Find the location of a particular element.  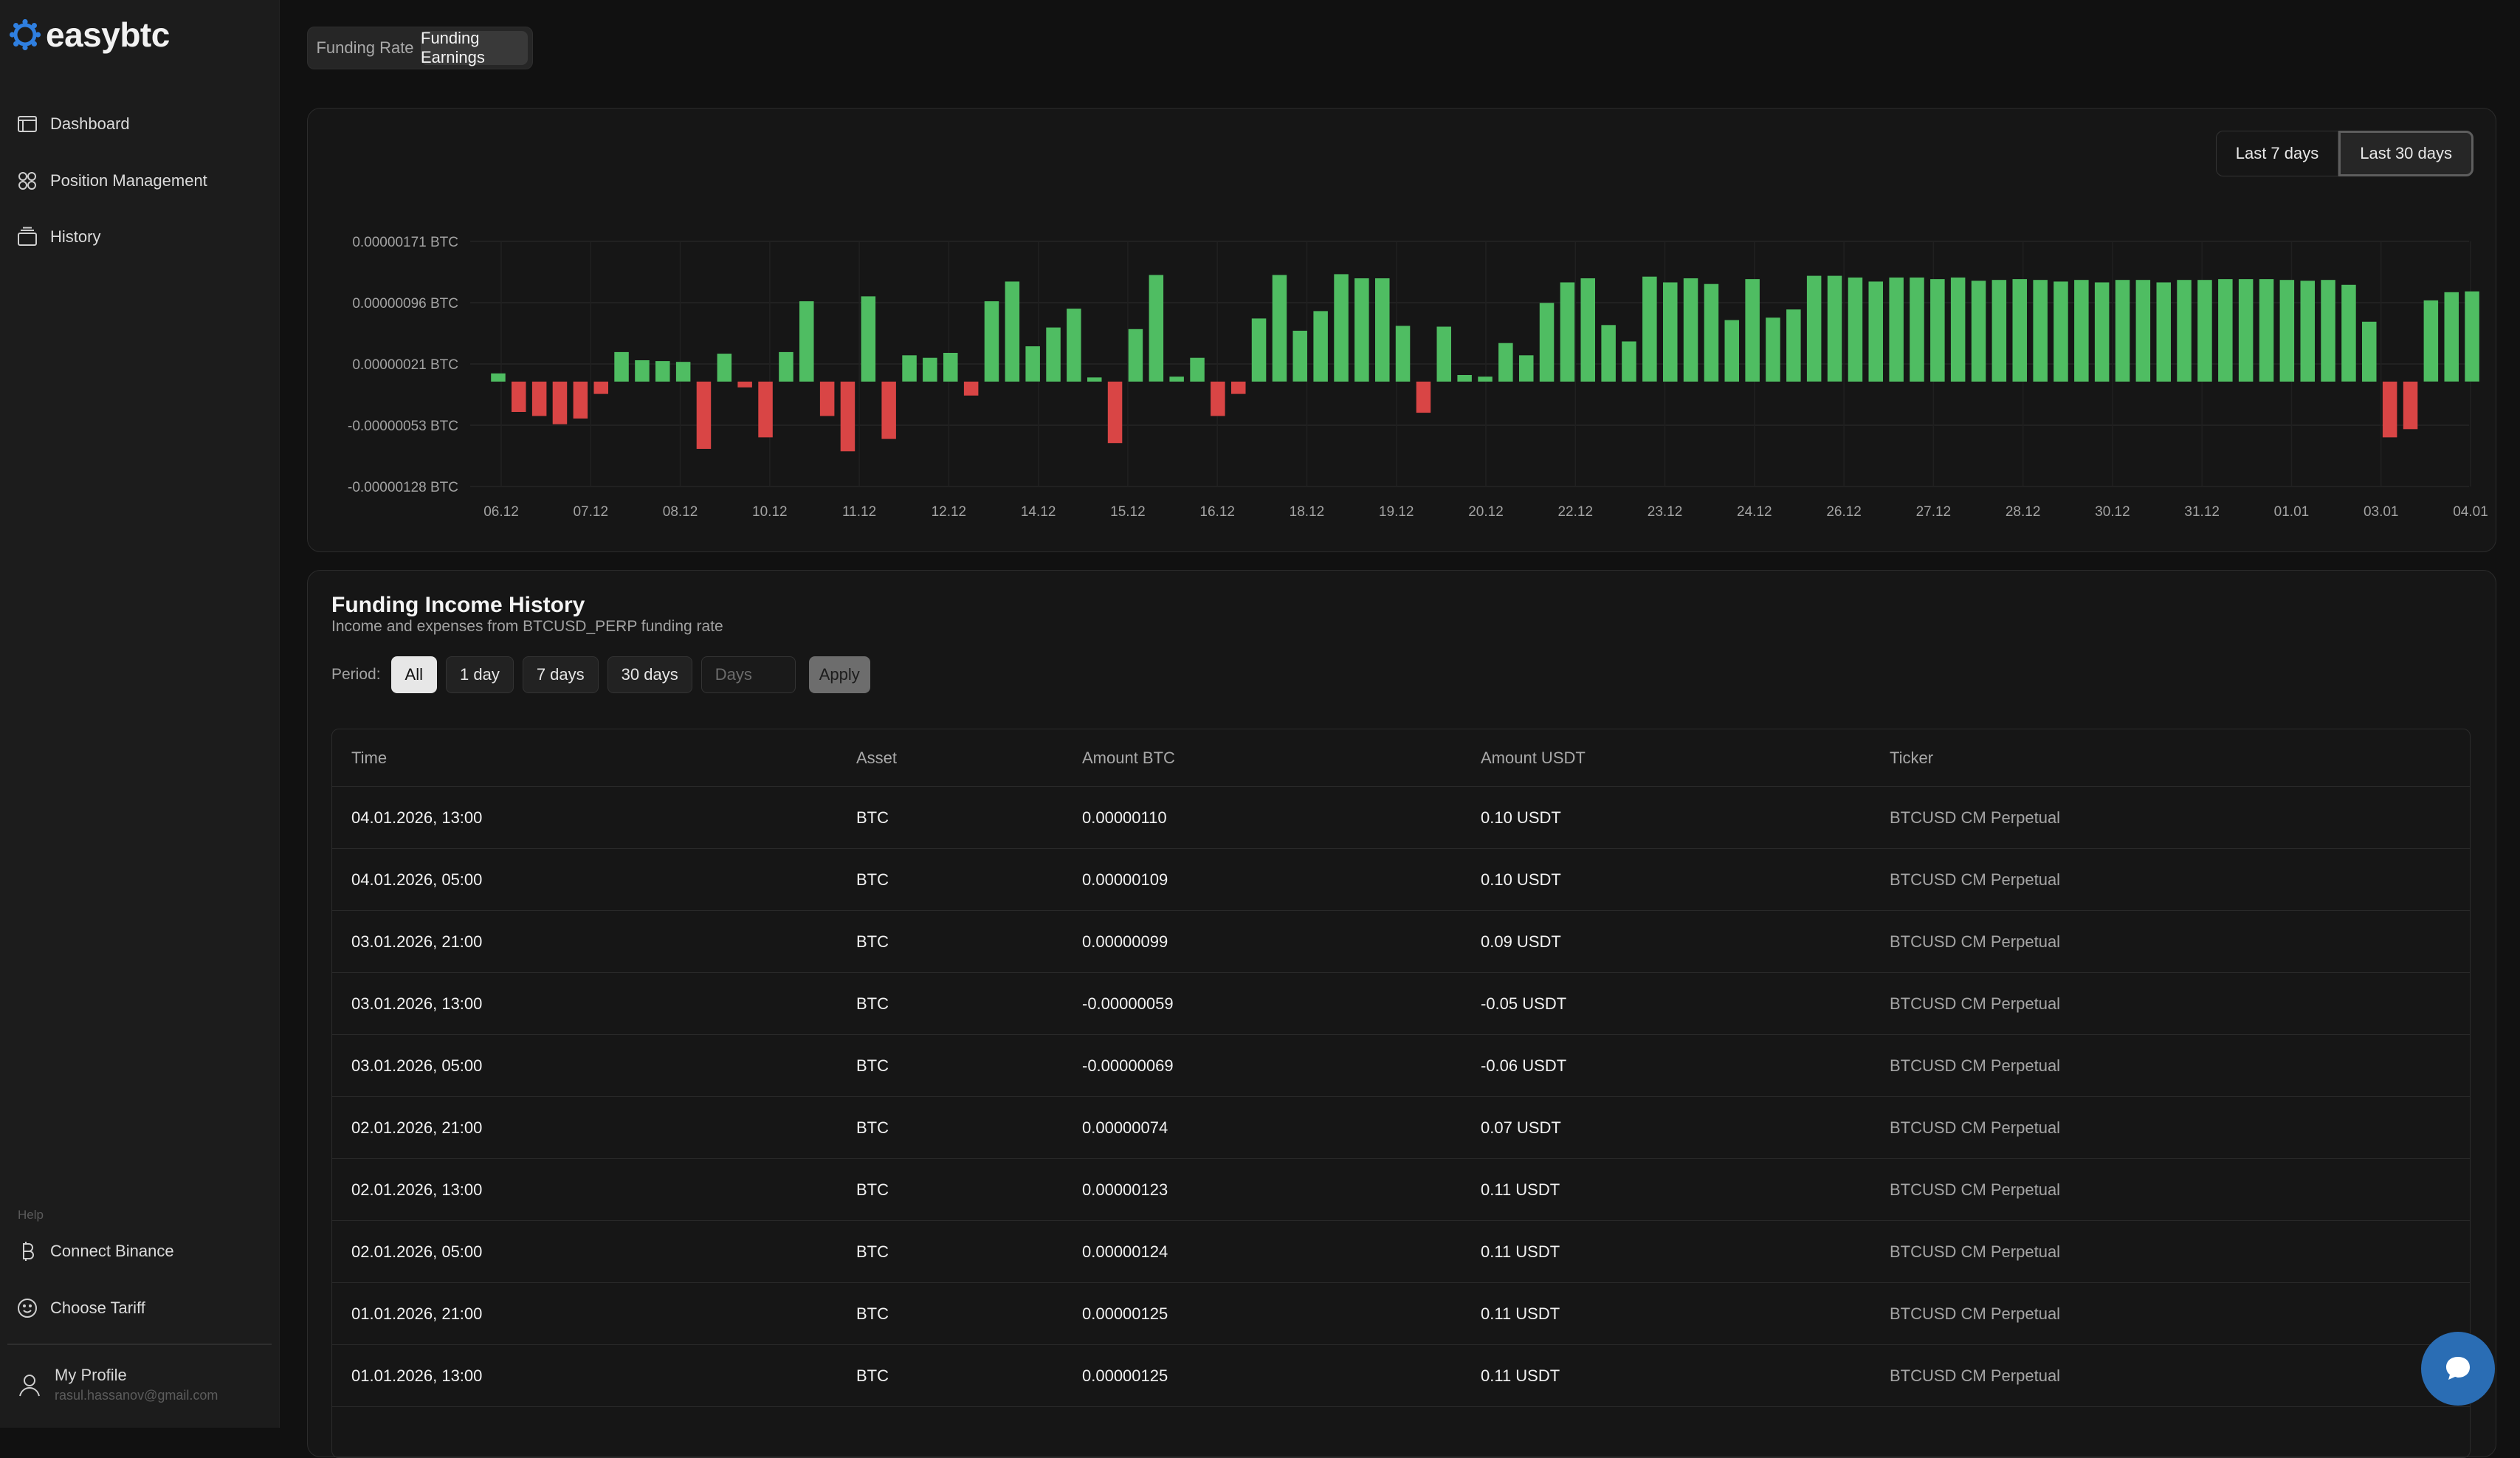

period-30-days-button: 30 days is located at coordinates (649, 674).